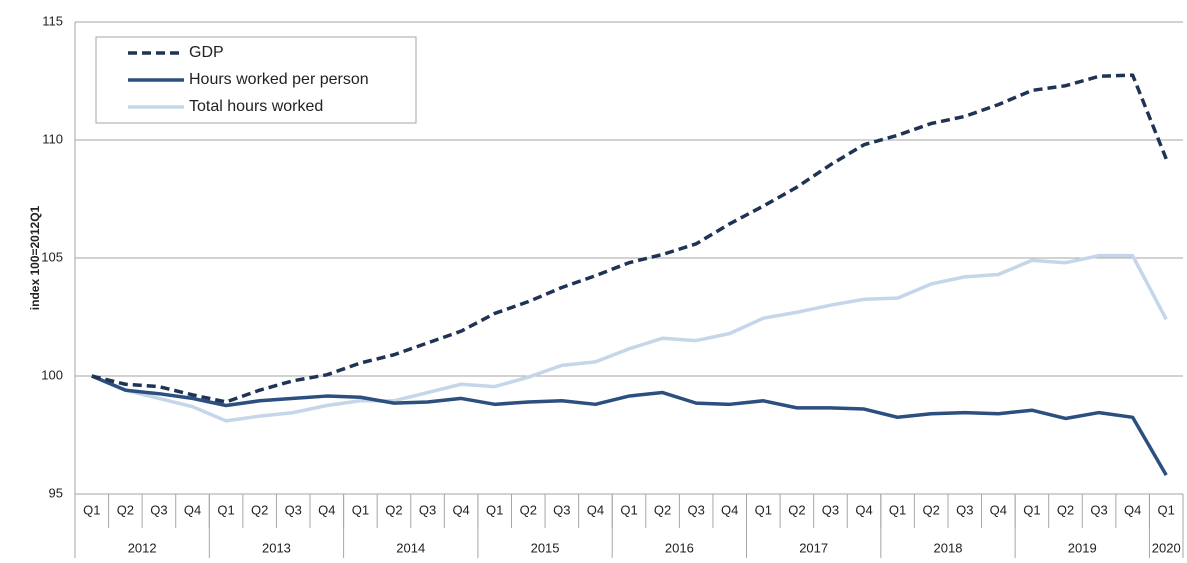 This screenshot has height=563, width=1187. I want to click on x-group-label: 2014, so click(410, 547).